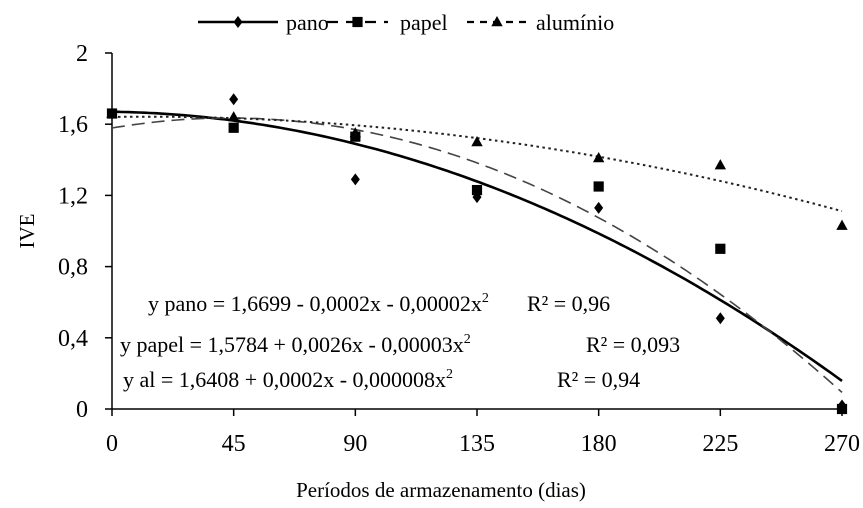 The height and width of the screenshot is (508, 863). What do you see at coordinates (238, 22) in the screenshot?
I see `legend-marker-pano` at bounding box center [238, 22].